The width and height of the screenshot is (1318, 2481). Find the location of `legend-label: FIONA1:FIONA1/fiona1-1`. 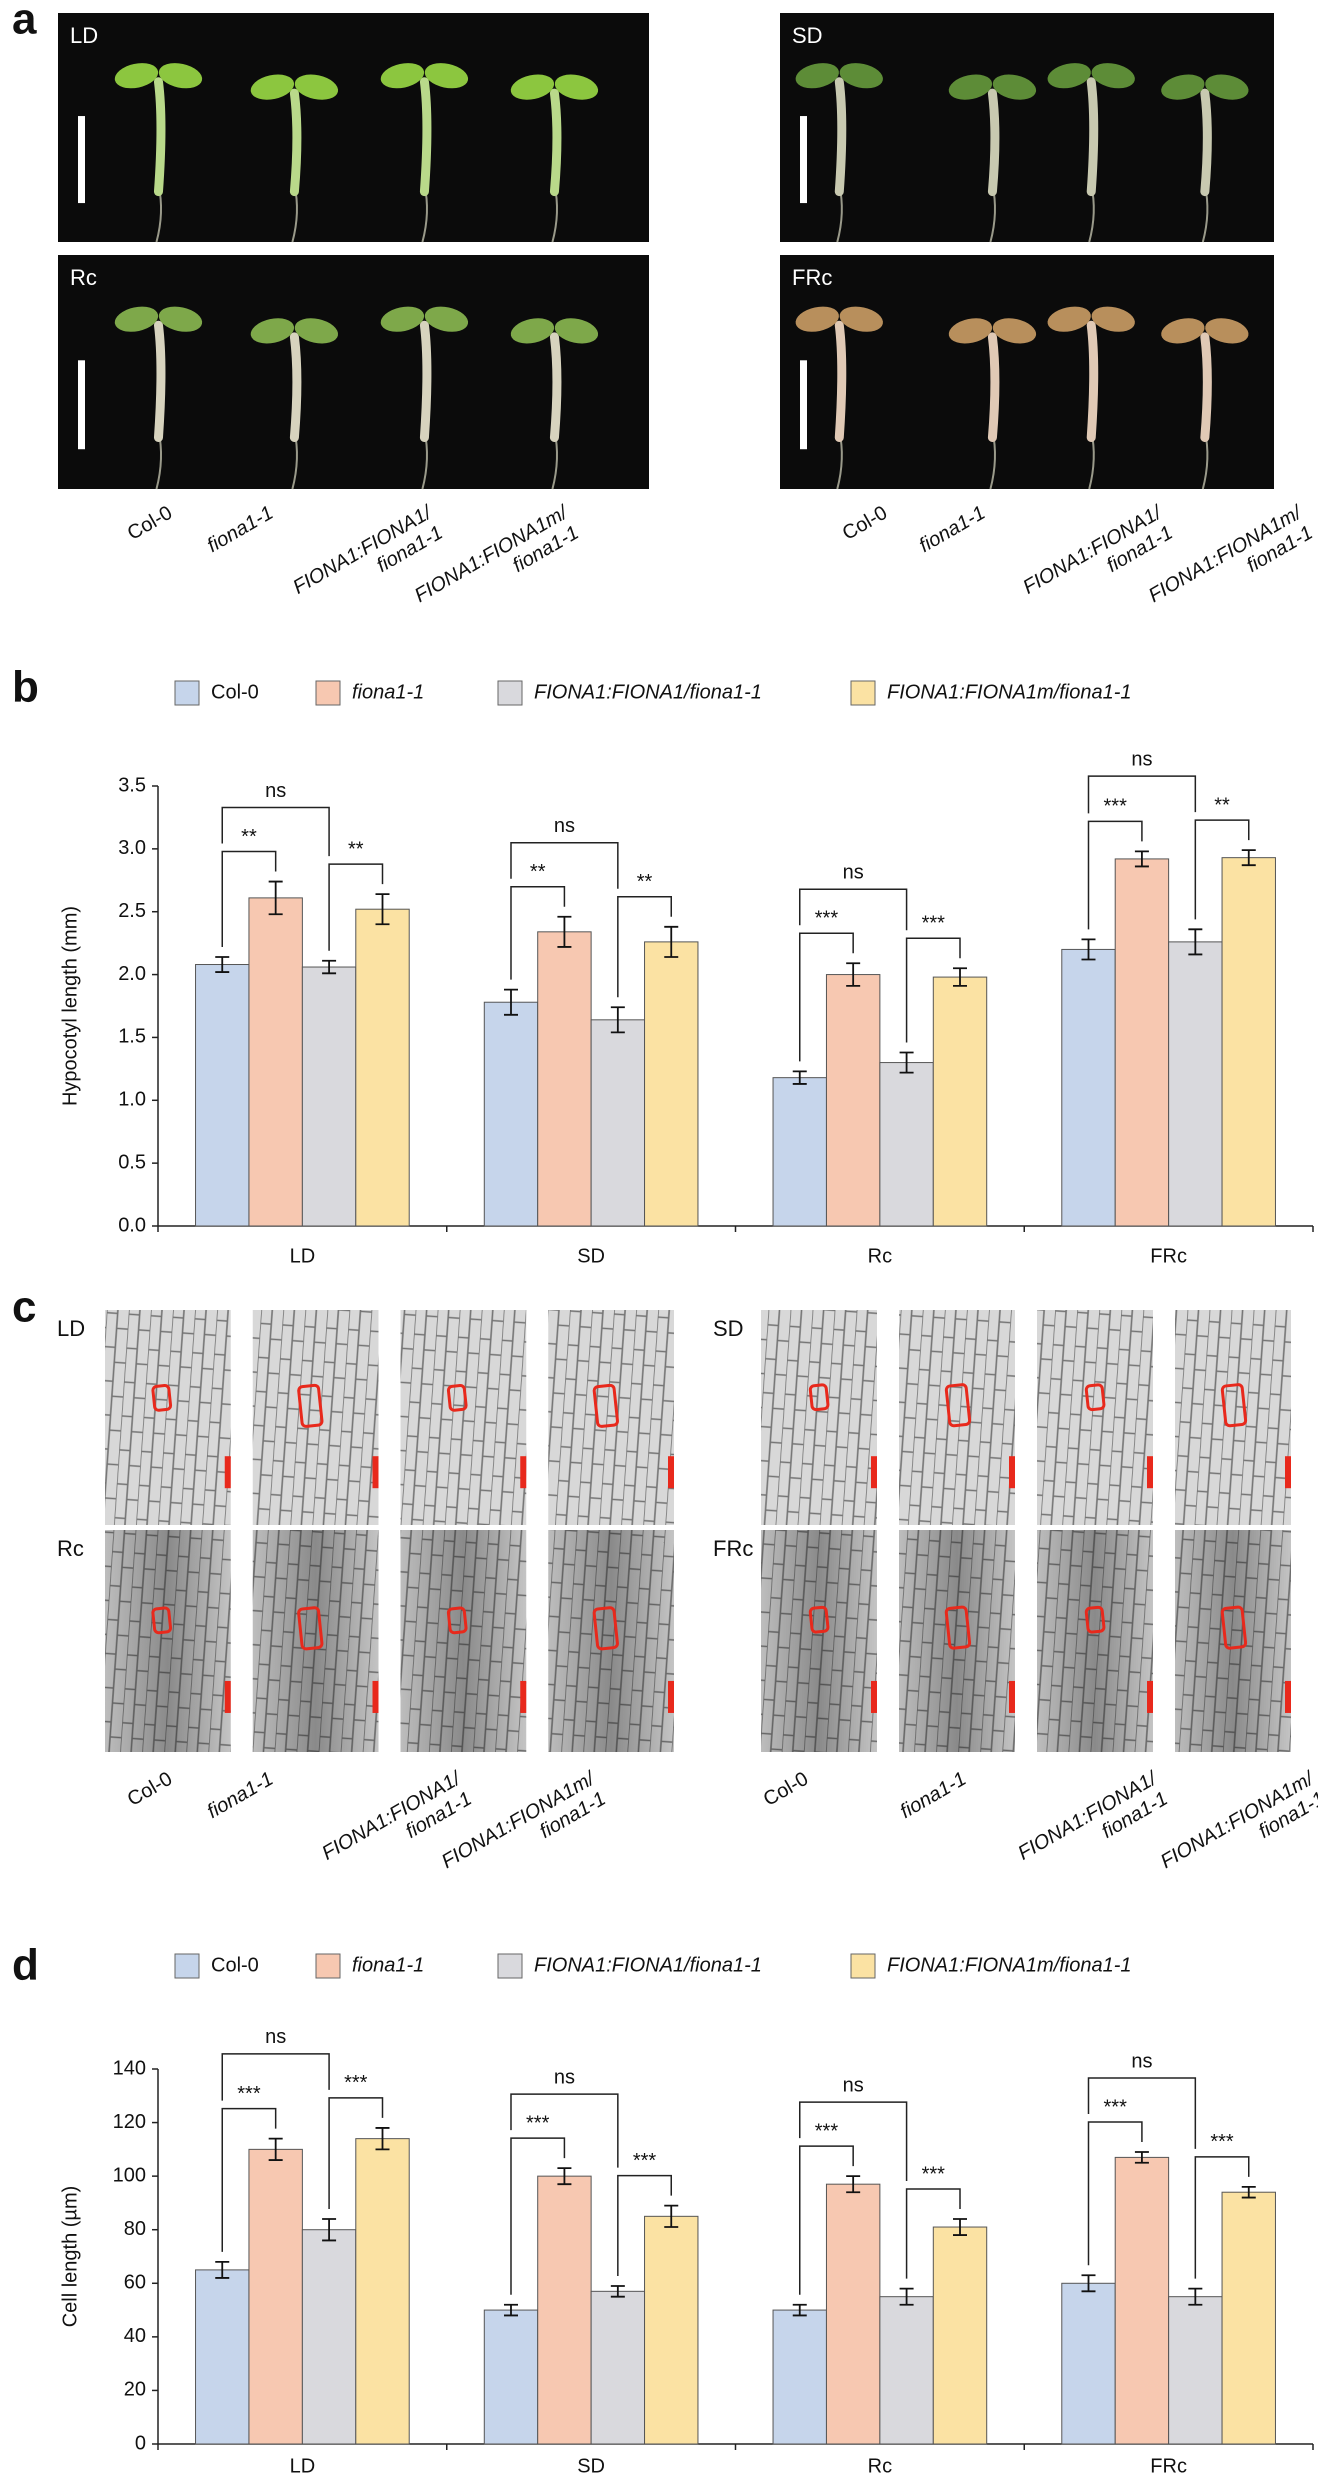

legend-label: FIONA1:FIONA1/fiona1-1 is located at coordinates (648, 692).